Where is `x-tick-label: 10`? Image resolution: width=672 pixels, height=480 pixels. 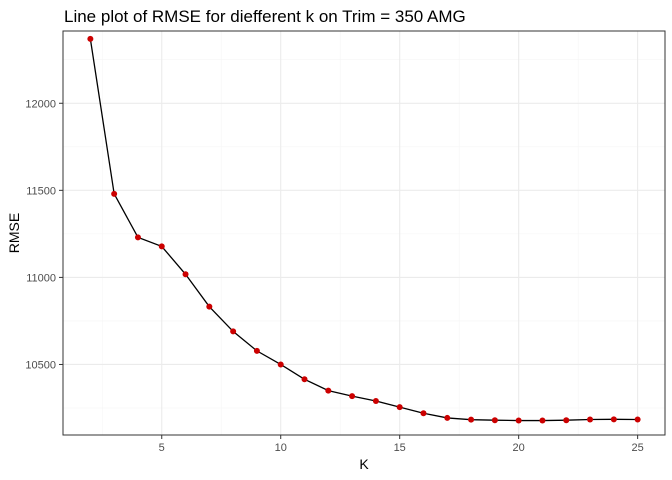 x-tick-label: 10 is located at coordinates (281, 448).